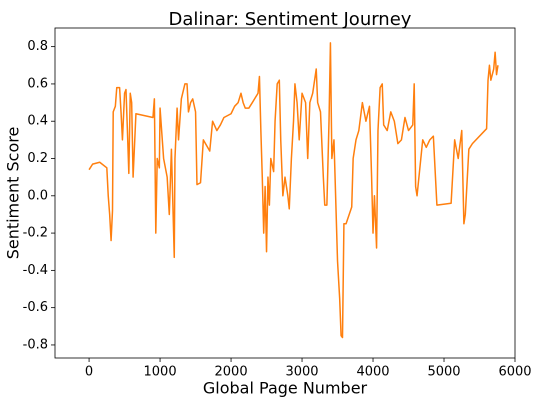  Describe the element at coordinates (301, 372) in the screenshot. I see `x-tick-label: 3000` at that location.